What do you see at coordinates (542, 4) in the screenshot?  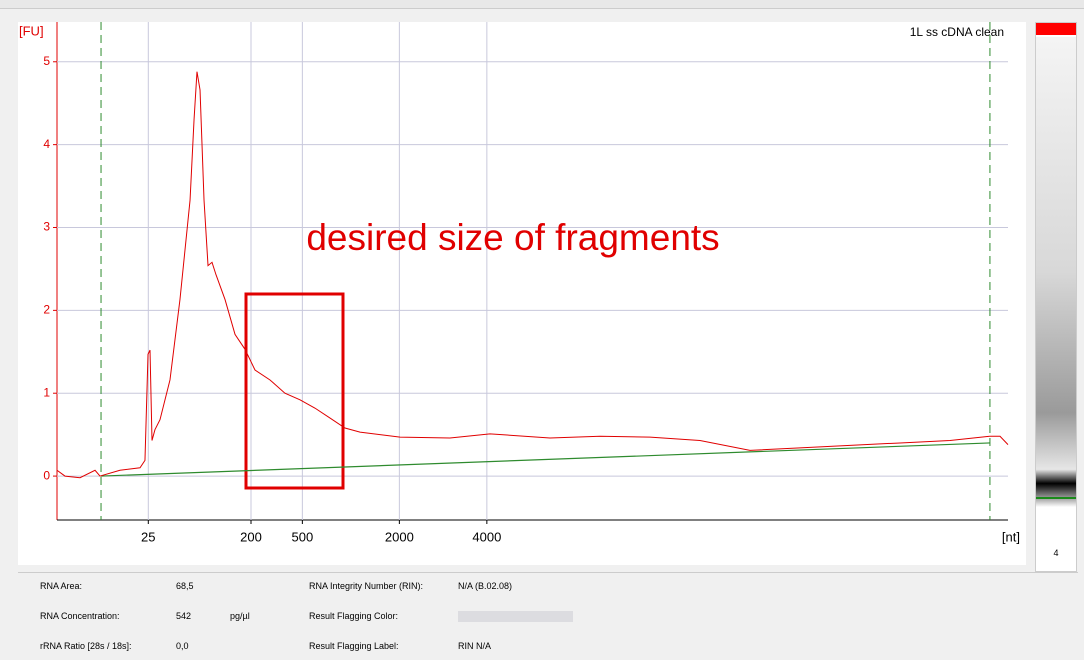 I see `toolbar-strip` at bounding box center [542, 4].